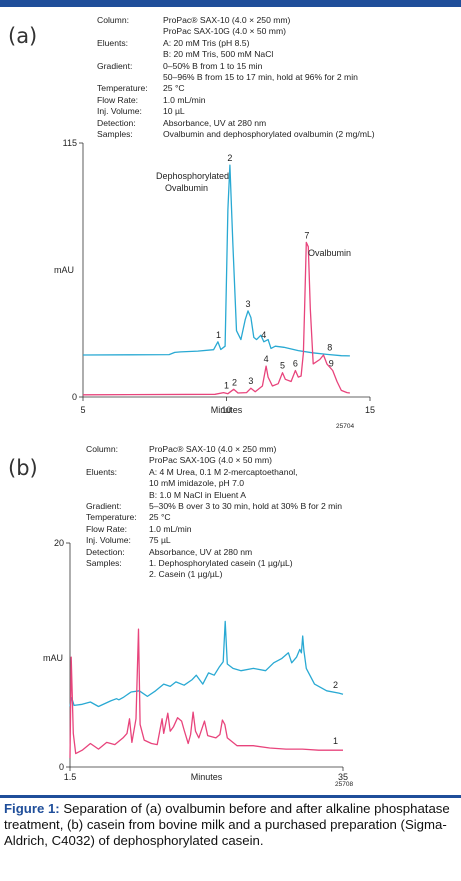 The width and height of the screenshot is (461, 881). Describe the element at coordinates (115, 134) in the screenshot. I see `panel-a-condition-key: Samples:` at that location.